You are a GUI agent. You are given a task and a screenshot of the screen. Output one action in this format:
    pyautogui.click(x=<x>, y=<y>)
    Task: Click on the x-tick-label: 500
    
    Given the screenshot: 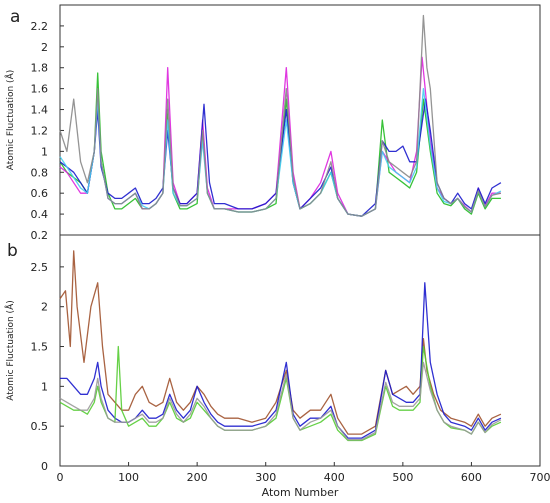 What is the action you would take?
    pyautogui.click(x=402, y=477)
    